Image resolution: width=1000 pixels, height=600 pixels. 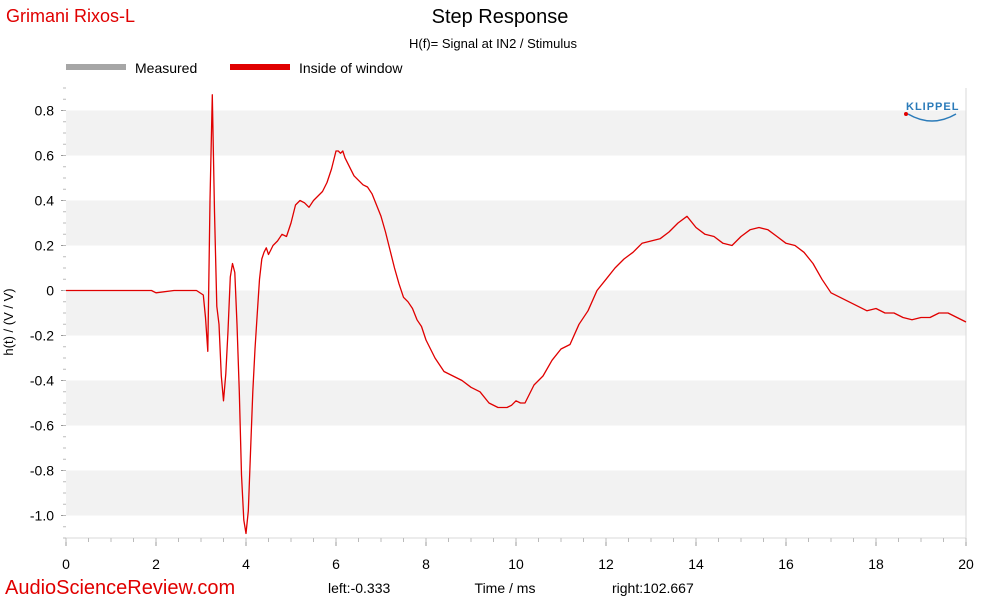 What do you see at coordinates (336, 564) in the screenshot?
I see `x-tick-label: 6` at bounding box center [336, 564].